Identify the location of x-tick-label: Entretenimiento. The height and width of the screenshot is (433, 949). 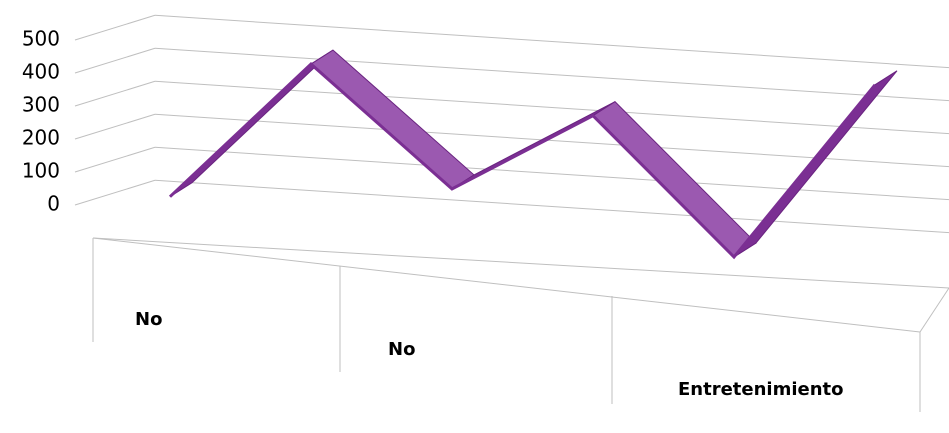
(761, 389).